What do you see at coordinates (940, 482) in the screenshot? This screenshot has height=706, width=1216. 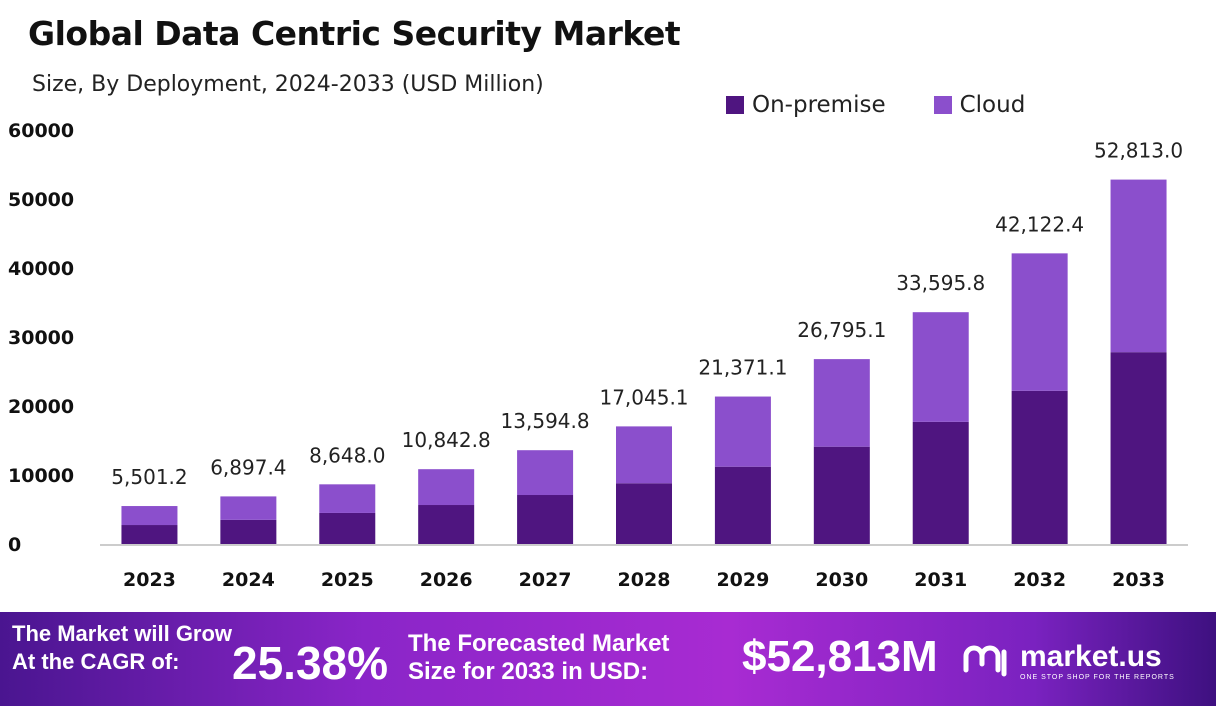 I see `bar-on-premise-2031` at bounding box center [940, 482].